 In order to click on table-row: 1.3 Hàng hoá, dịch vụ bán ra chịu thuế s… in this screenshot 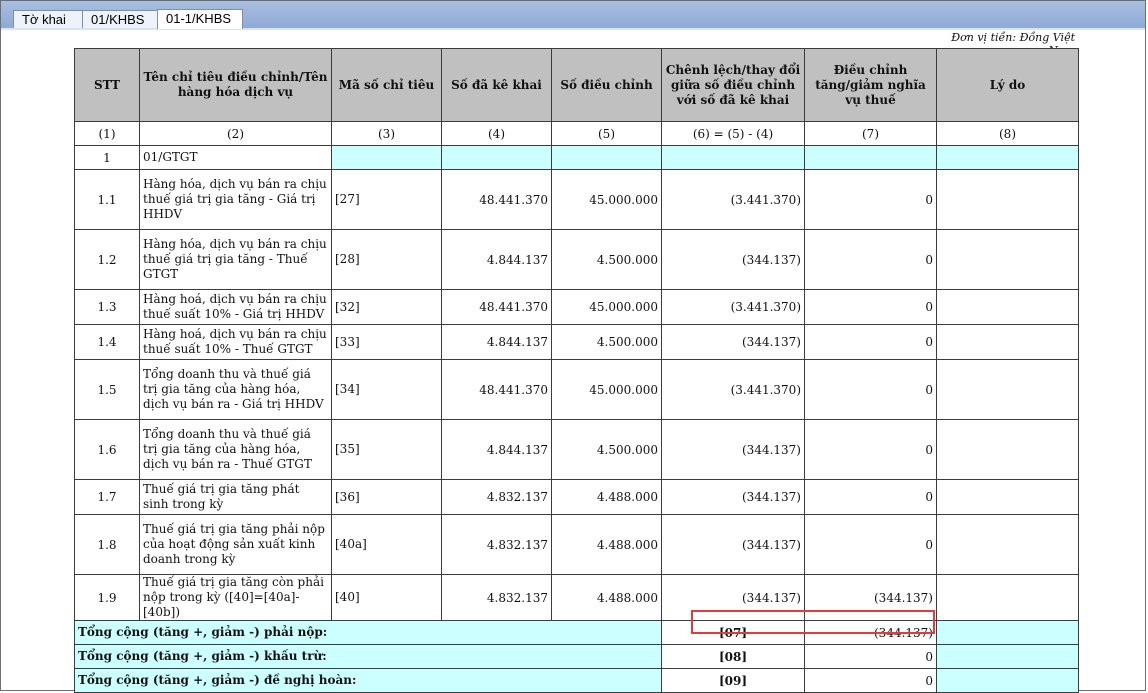, I will do `click(576, 307)`.